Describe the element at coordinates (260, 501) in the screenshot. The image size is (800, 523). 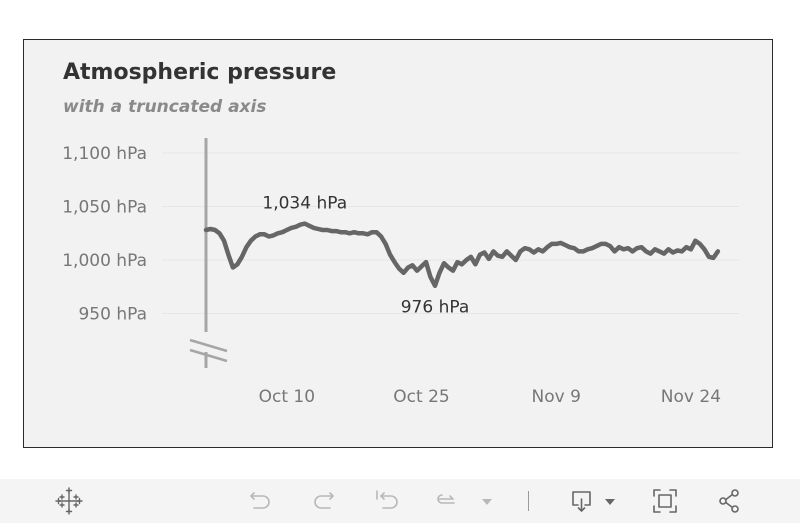
I see `undo-icon` at that location.